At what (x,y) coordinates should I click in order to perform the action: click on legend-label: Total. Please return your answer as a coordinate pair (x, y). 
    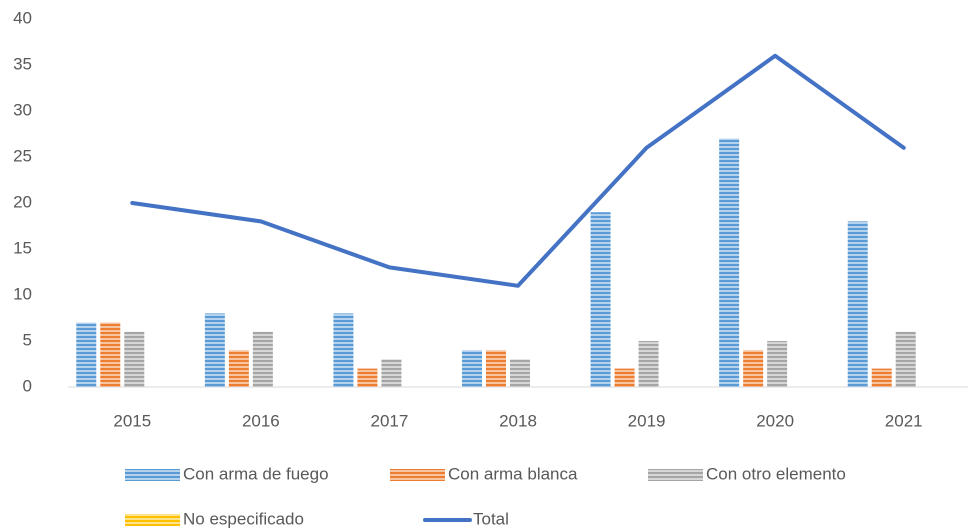
    Looking at the image, I should click on (491, 518).